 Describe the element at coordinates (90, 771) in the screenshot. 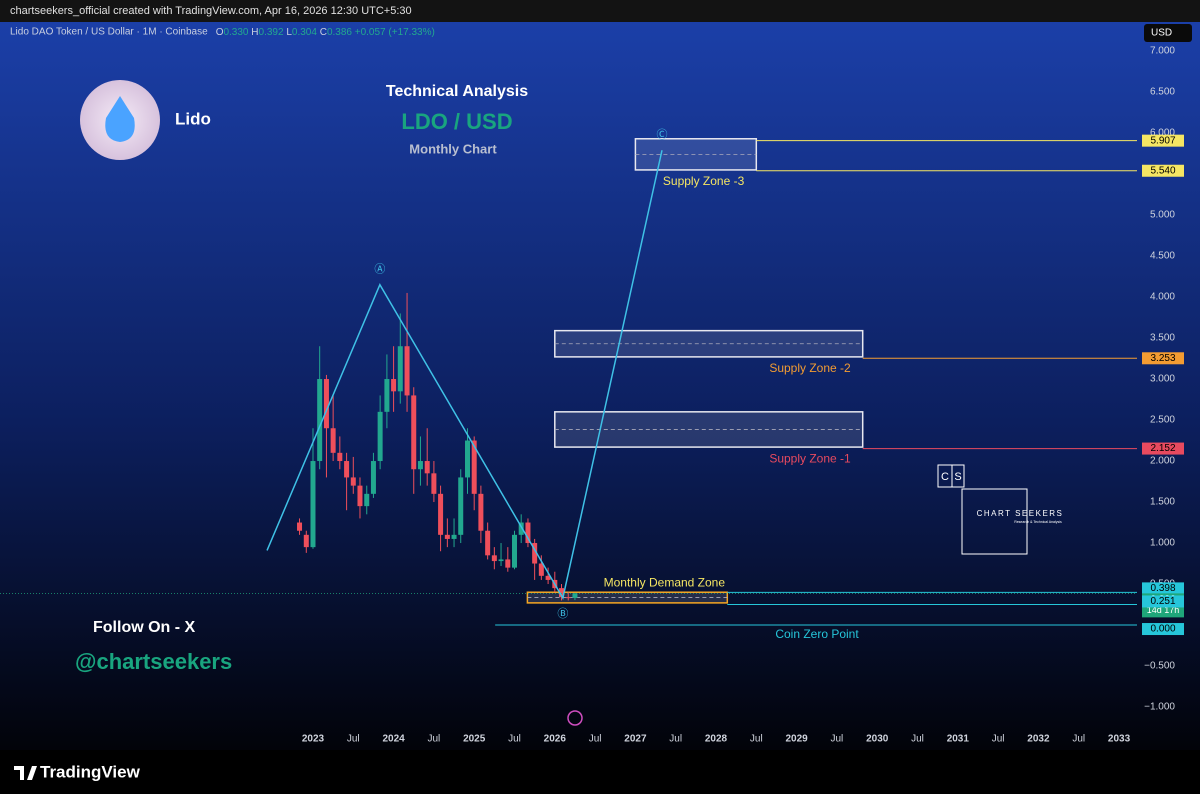

I see `footer-brand: TradingView` at that location.